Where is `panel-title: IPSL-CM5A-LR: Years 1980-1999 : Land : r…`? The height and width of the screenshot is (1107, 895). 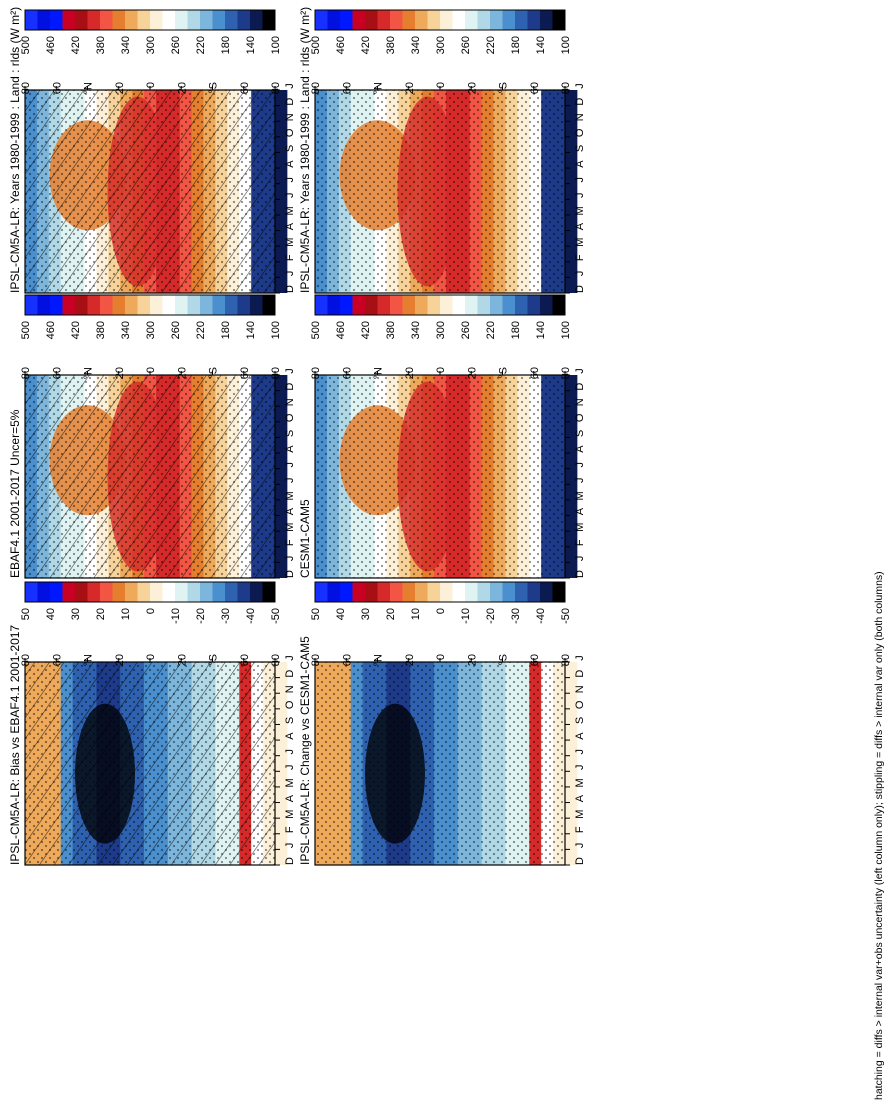
panel-title: IPSL-CM5A-LR: Years 1980-1999 : Land : r… is located at coordinates (15, 150).